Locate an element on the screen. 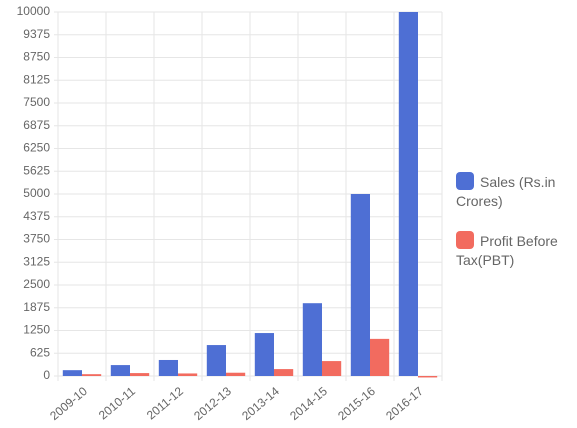 The height and width of the screenshot is (428, 577). y-tick-label: 4375 is located at coordinates (36, 216).